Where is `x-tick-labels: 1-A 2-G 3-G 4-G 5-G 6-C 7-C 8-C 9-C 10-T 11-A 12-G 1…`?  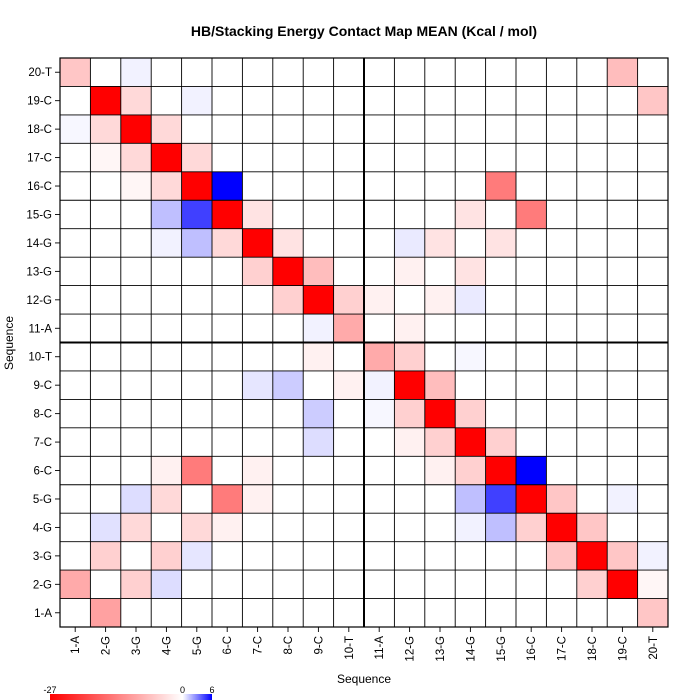 x-tick-labels: 1-A 2-G 3-G 4-G 5-G 6-C 7-C 8-C 9-C 10-T 11-A 12-G 1… is located at coordinates (365, 644).